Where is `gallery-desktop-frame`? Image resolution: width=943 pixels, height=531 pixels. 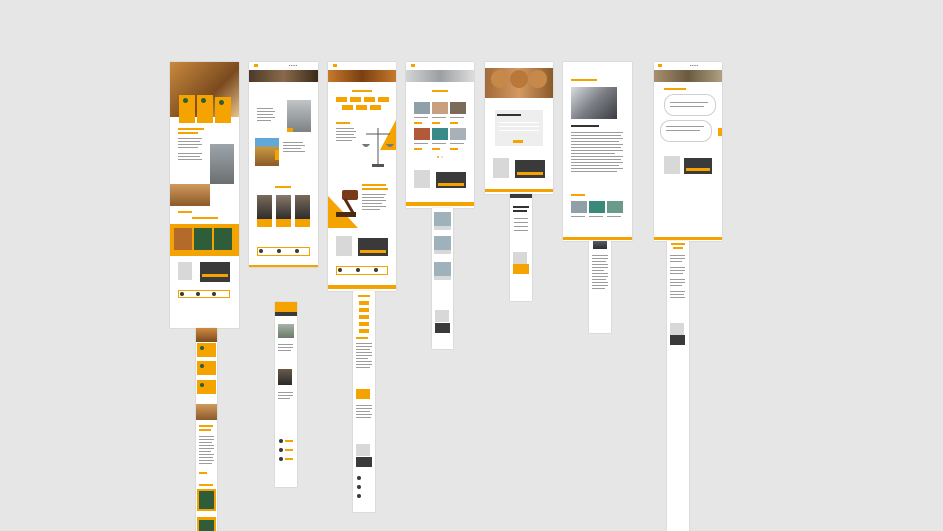
gallery-desktop-frame is located at coordinates (440, 135).